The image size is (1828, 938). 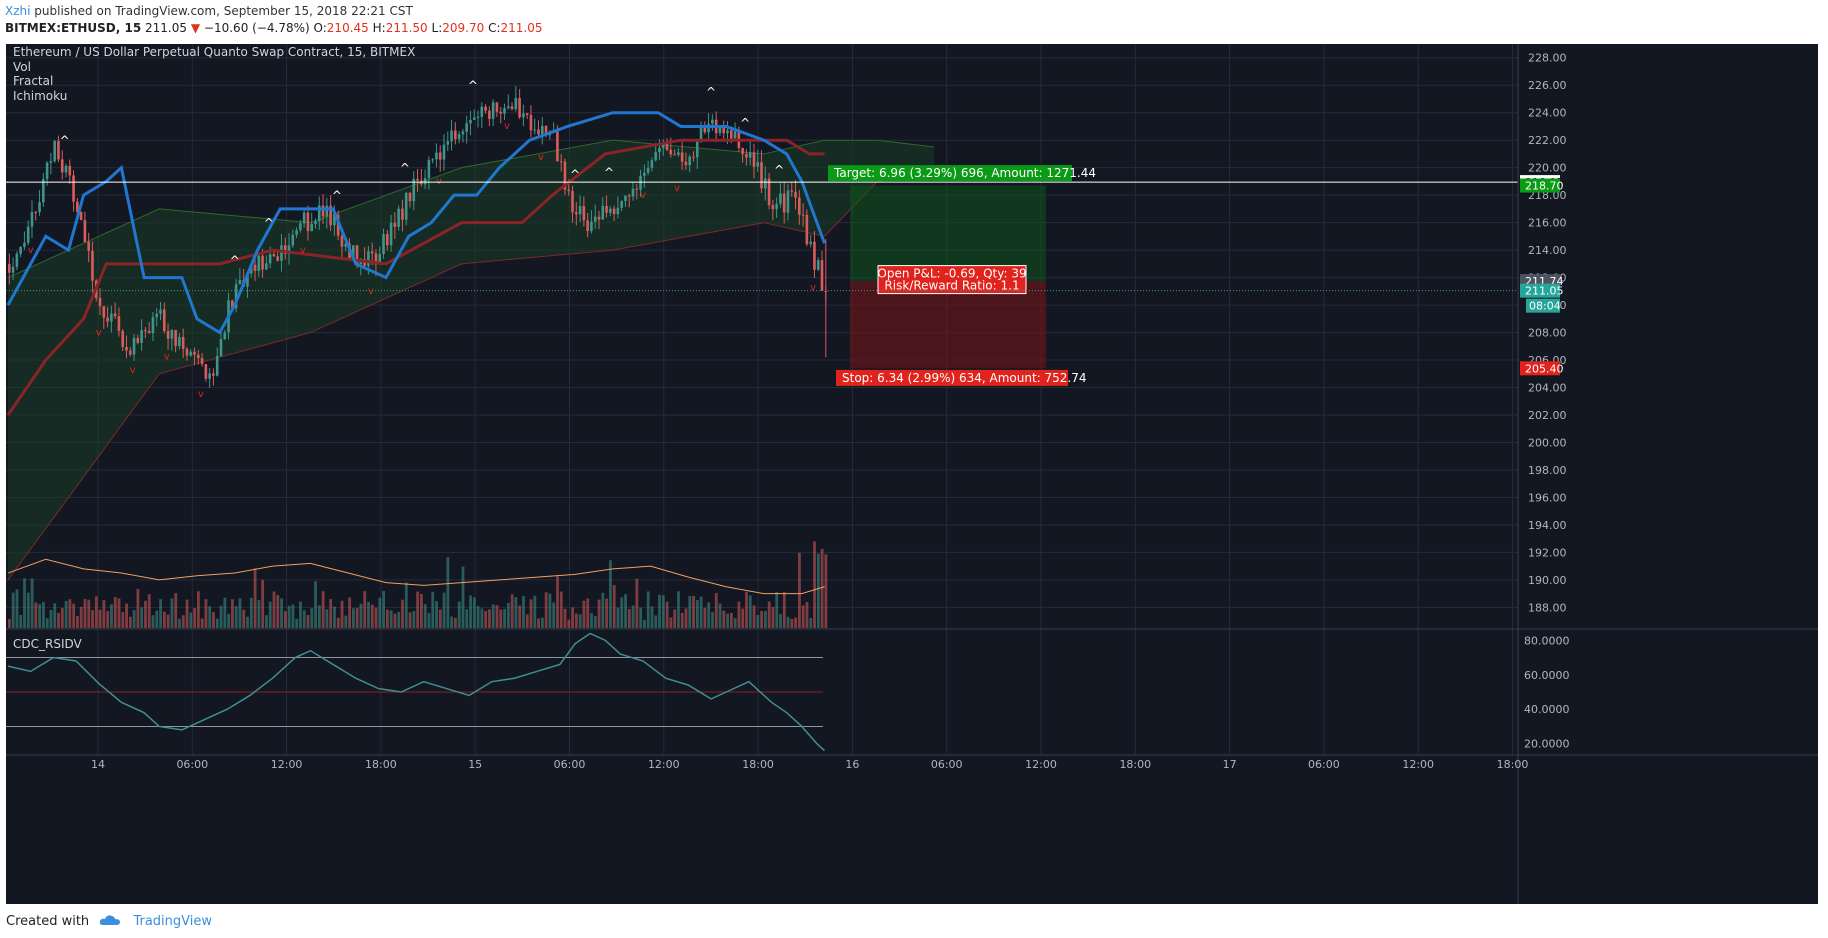 What do you see at coordinates (664, 764) in the screenshot?
I see `time-tick-label: 12:00` at bounding box center [664, 764].